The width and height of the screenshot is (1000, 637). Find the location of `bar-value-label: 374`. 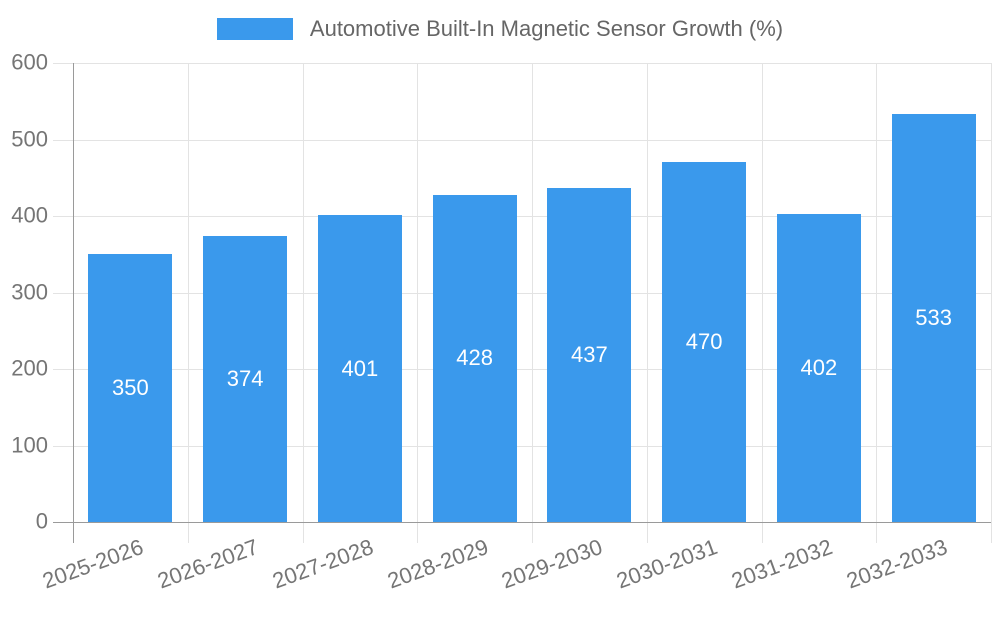

bar-value-label: 374 is located at coordinates (245, 378).